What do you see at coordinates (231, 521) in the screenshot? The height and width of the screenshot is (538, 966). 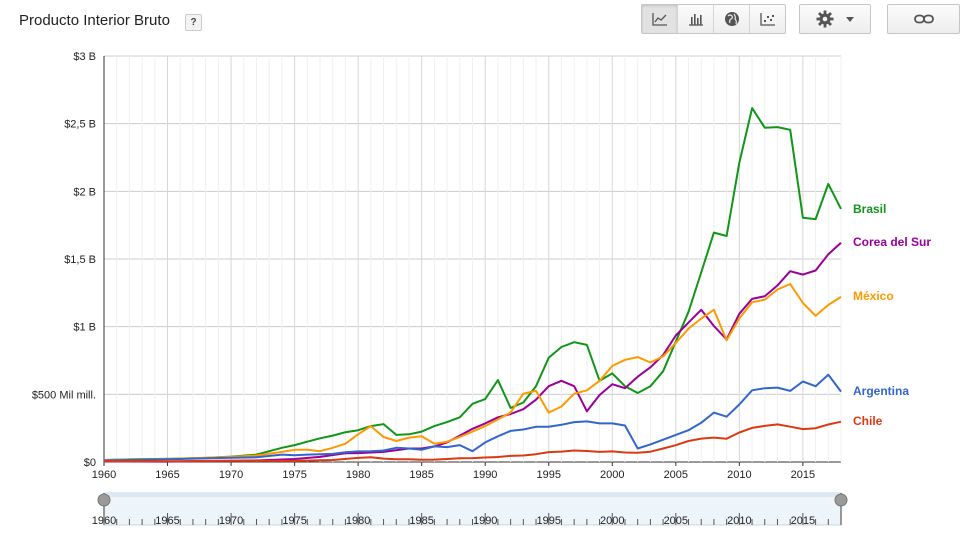 I see `range-tick-label: 1970` at bounding box center [231, 521].